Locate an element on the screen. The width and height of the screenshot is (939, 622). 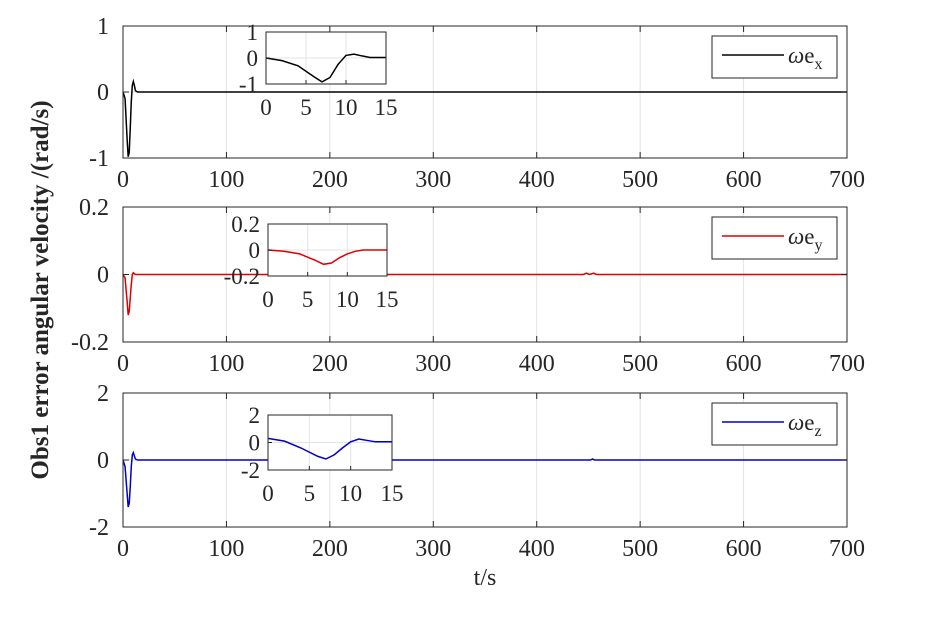
inset-axes: 0 5 10 15-101 is located at coordinates (318, 70).